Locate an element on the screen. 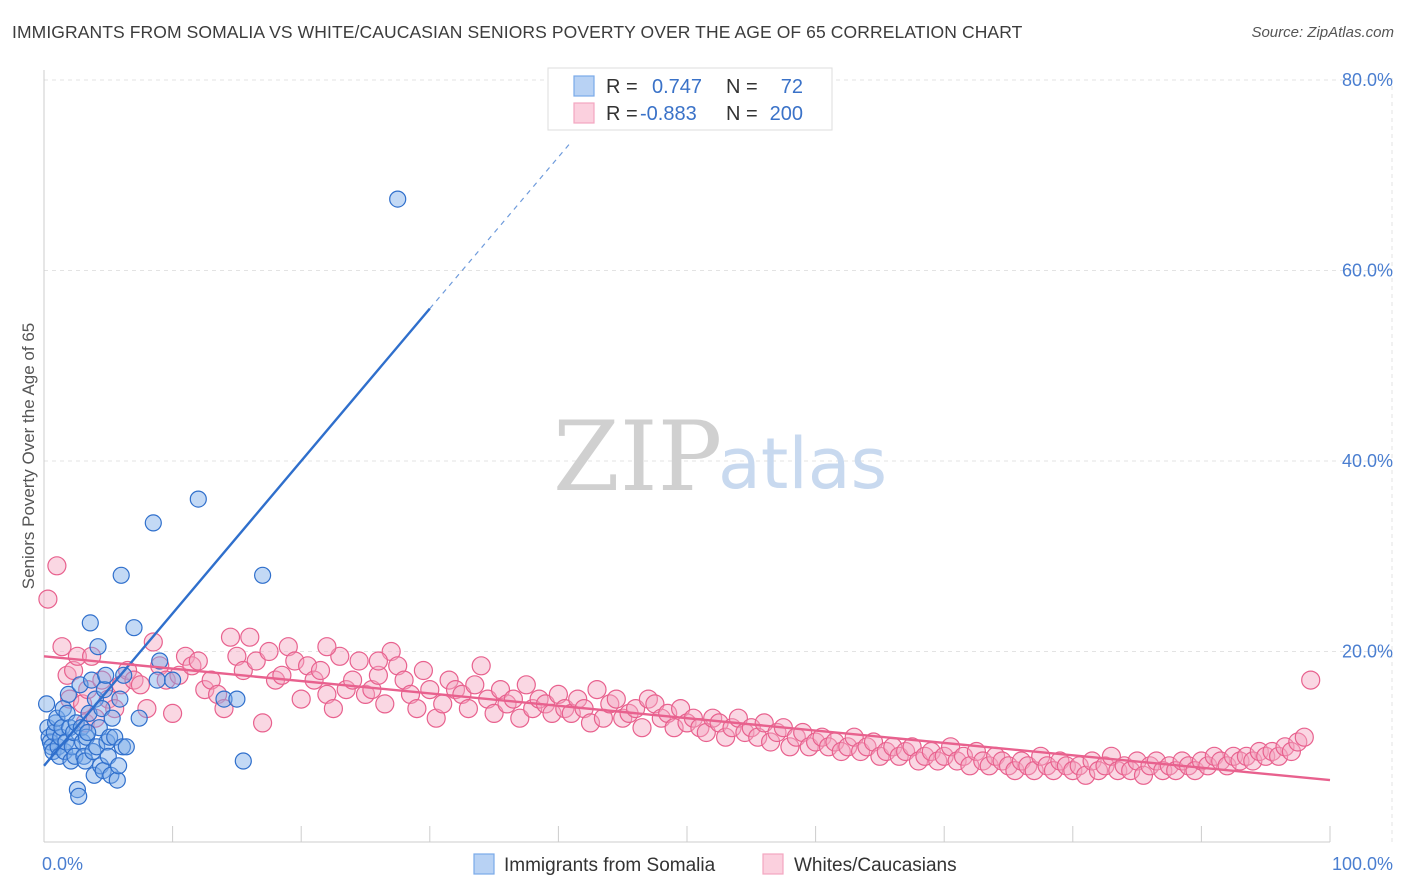 Image resolution: width=1406 pixels, height=892 pixels. bottom-legend-swatch-somalia is located at coordinates (484, 864).